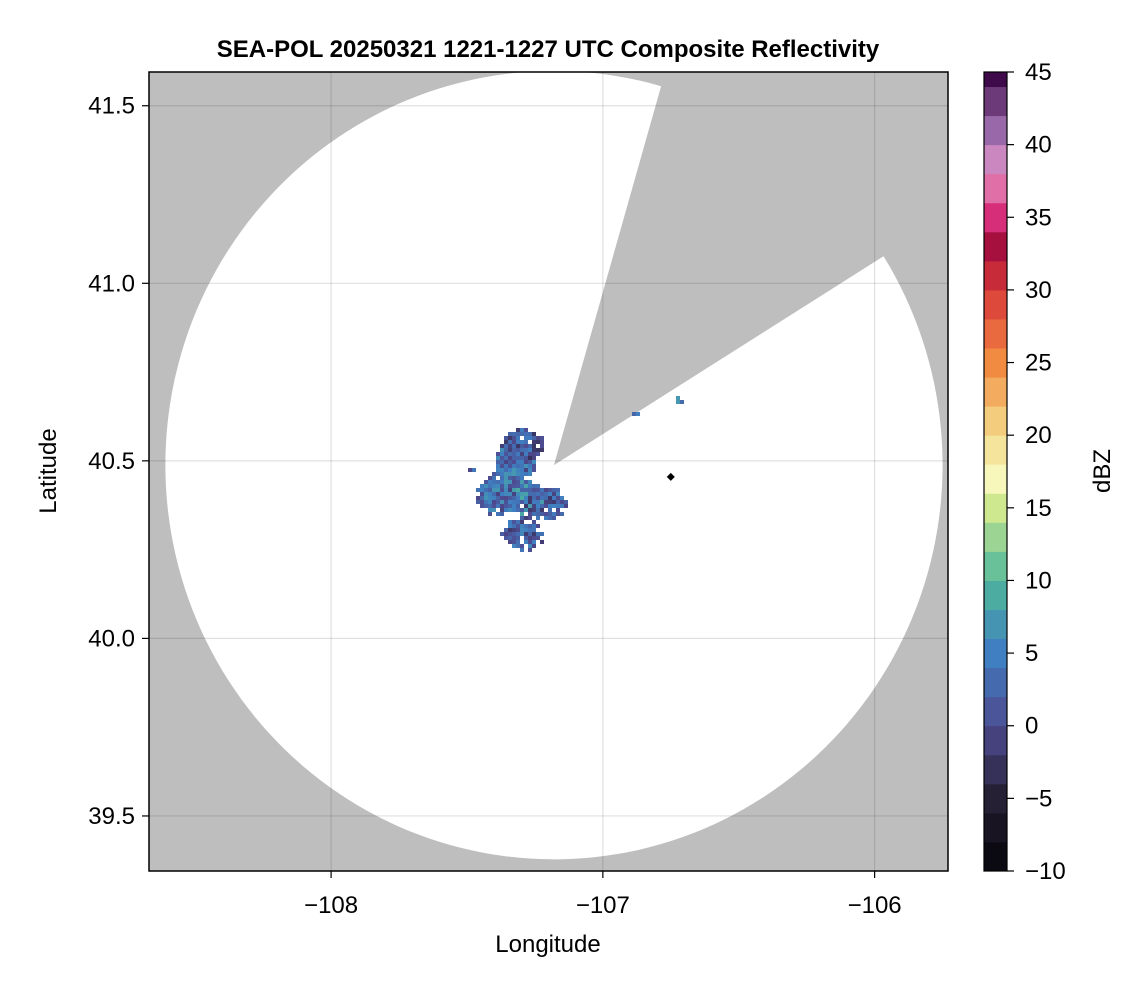  Describe the element at coordinates (603, 895) in the screenshot. I see `x-axis: −108 −107 −106` at that location.